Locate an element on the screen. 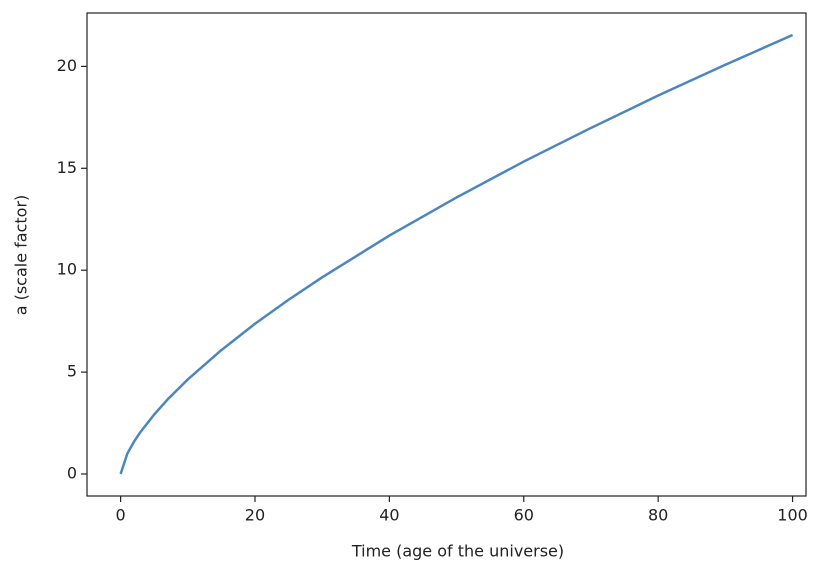 This screenshot has width=819, height=564. y-tick-label: 10 is located at coordinates (67, 269).